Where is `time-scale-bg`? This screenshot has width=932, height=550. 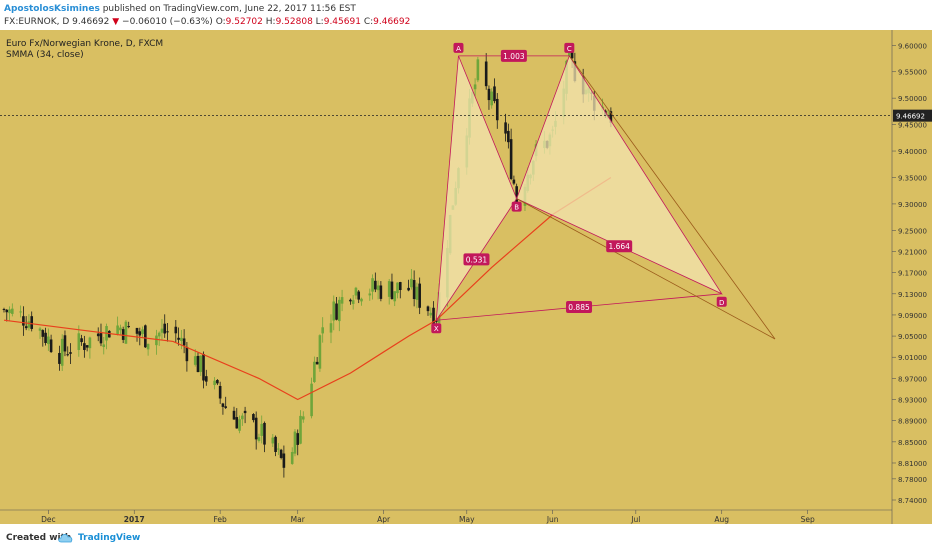
time-scale-bg is located at coordinates (446, 517).